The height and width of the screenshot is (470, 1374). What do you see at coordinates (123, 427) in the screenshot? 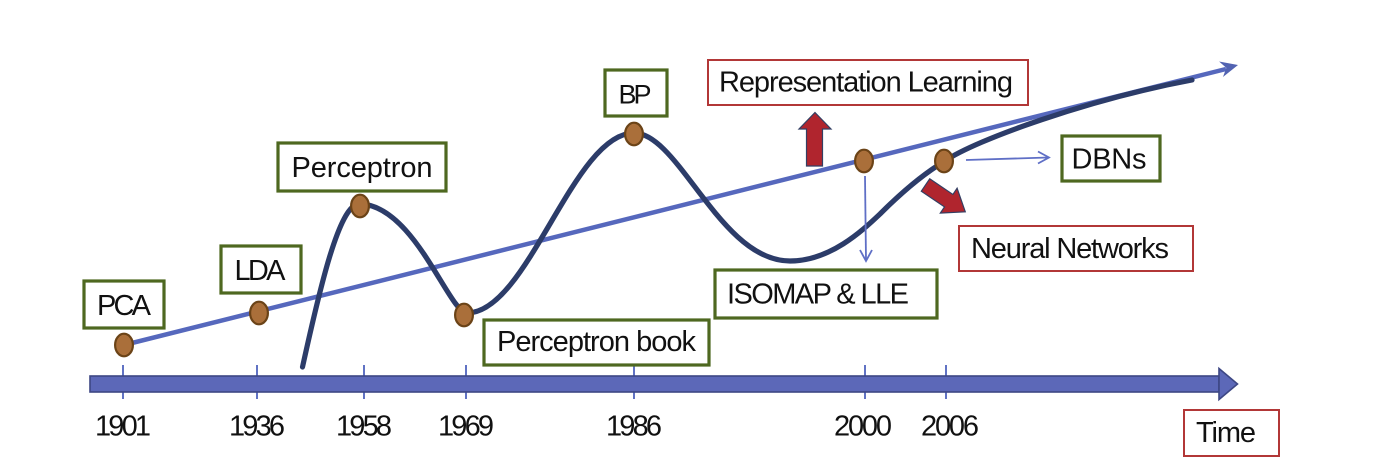
I see `svg-text: 1901` at bounding box center [123, 427].